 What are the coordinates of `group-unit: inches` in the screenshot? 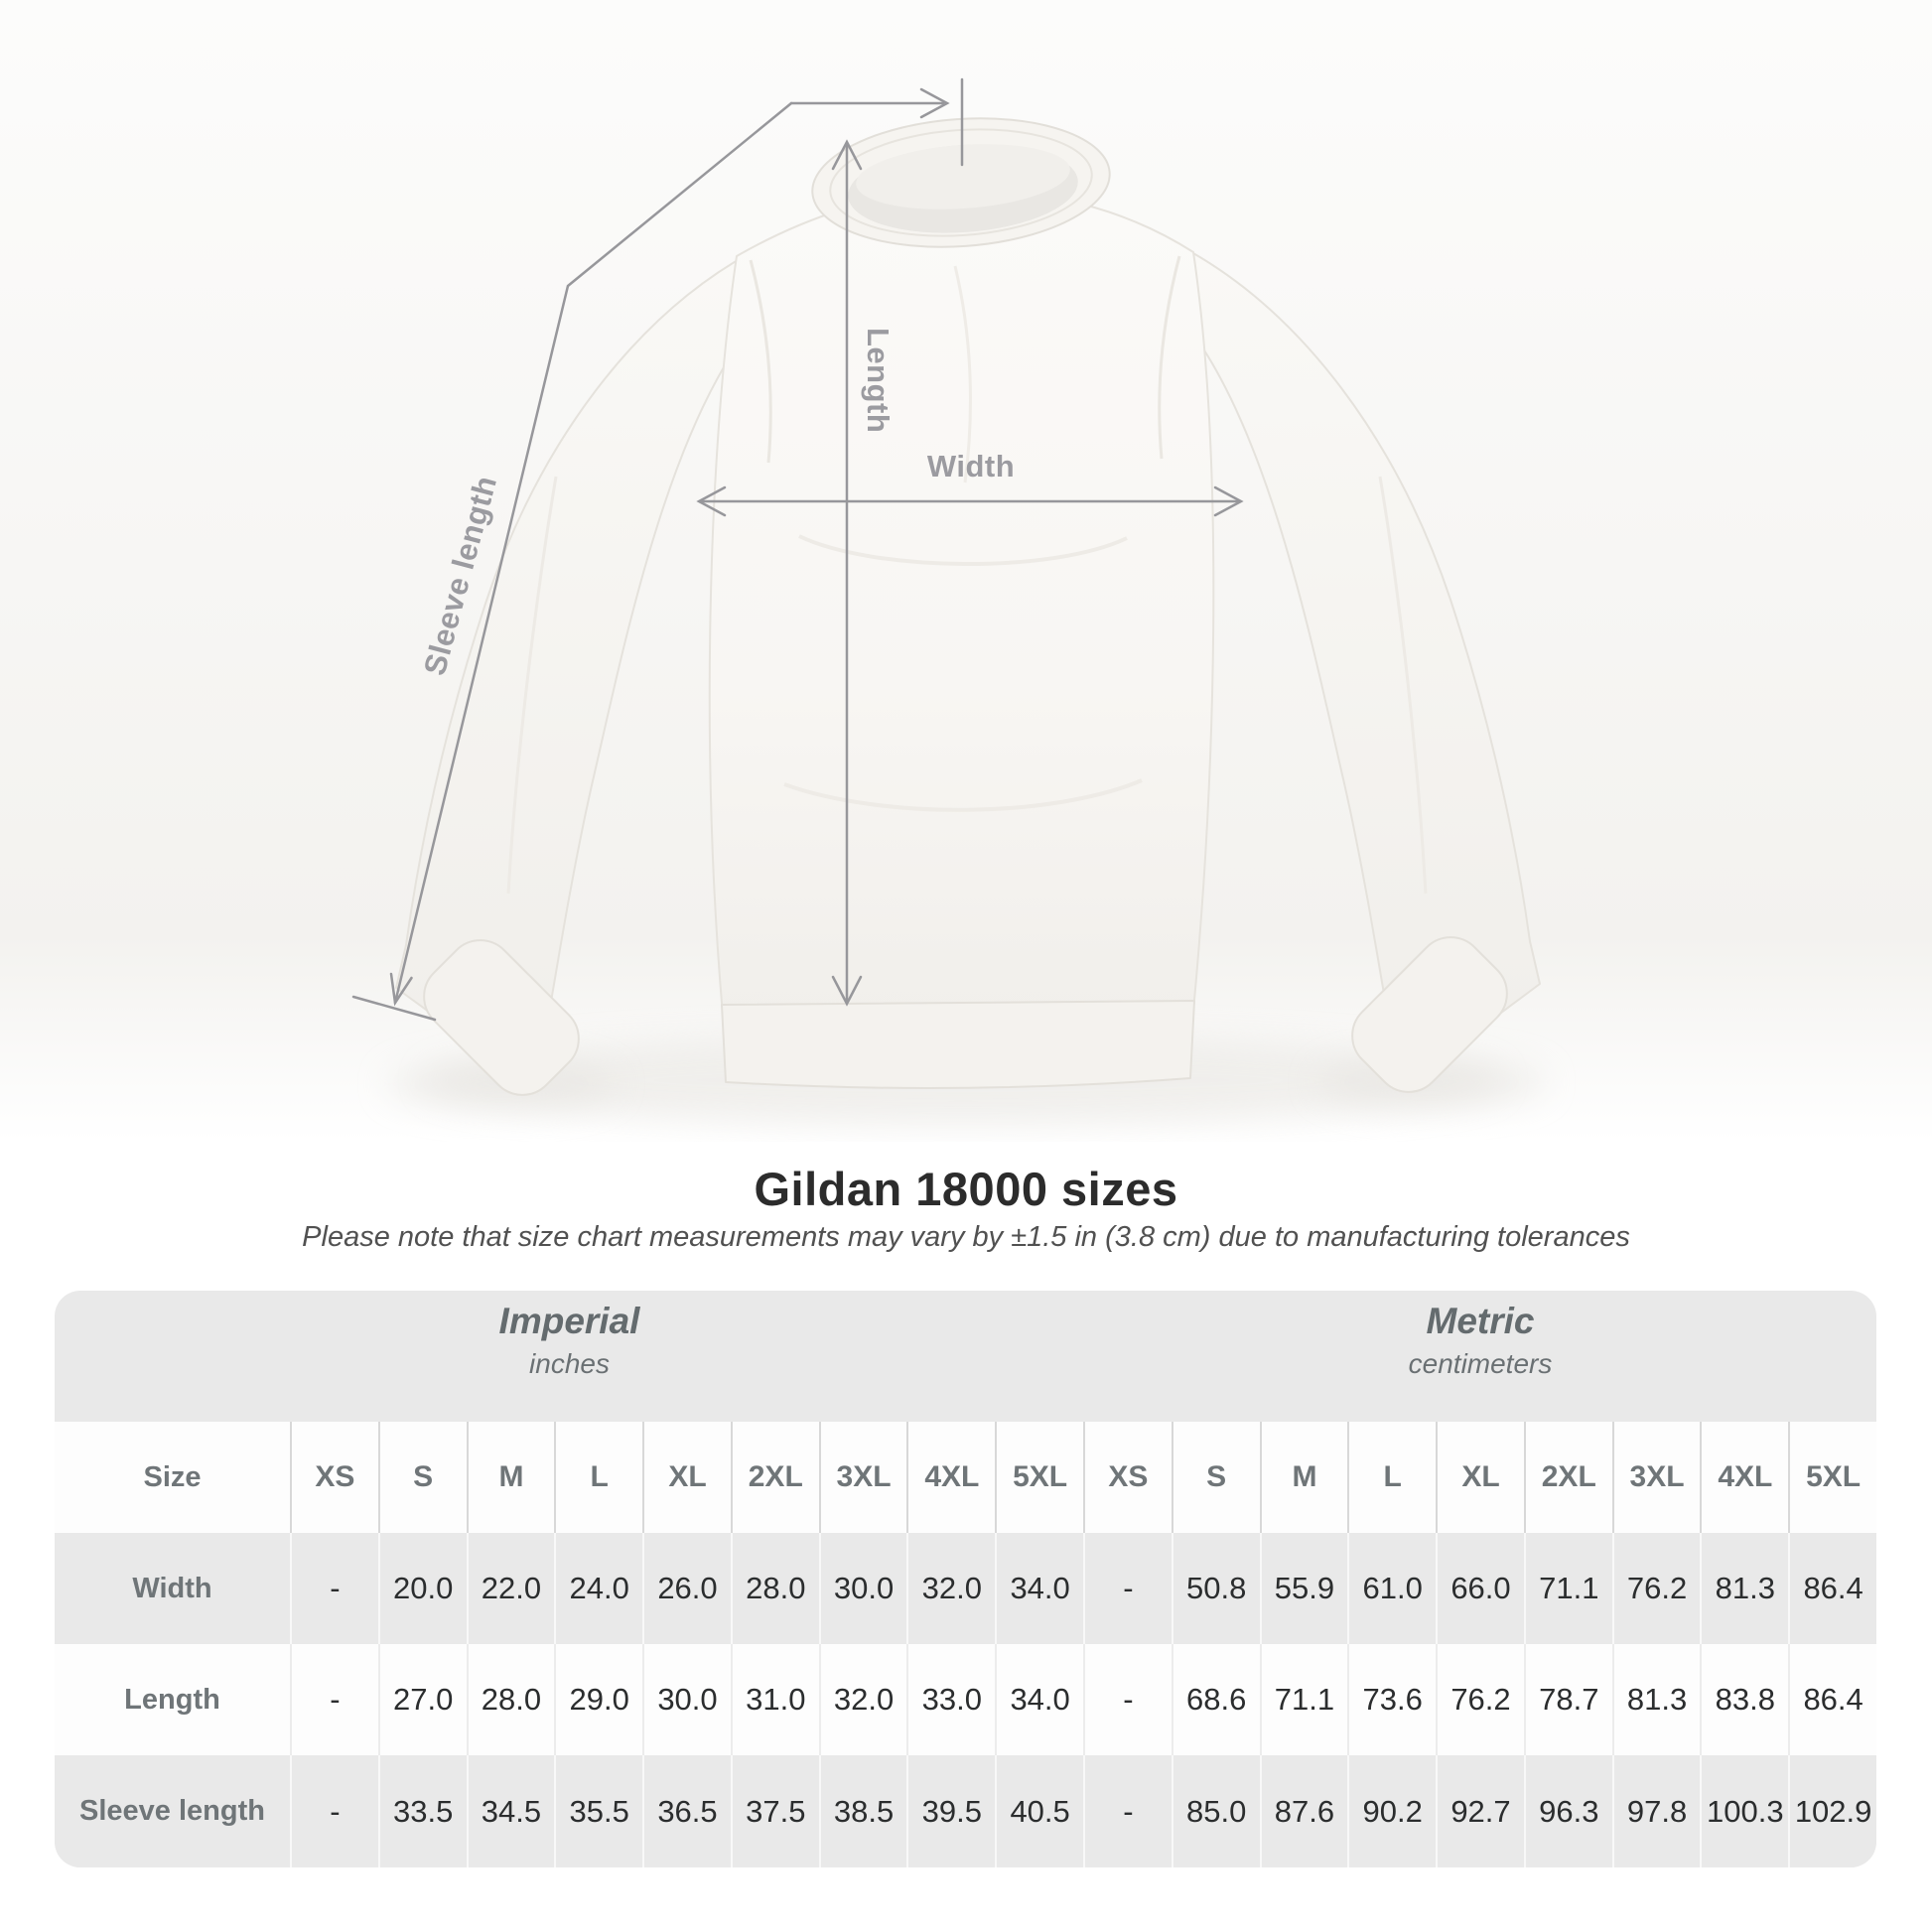 It's located at (569, 1363).